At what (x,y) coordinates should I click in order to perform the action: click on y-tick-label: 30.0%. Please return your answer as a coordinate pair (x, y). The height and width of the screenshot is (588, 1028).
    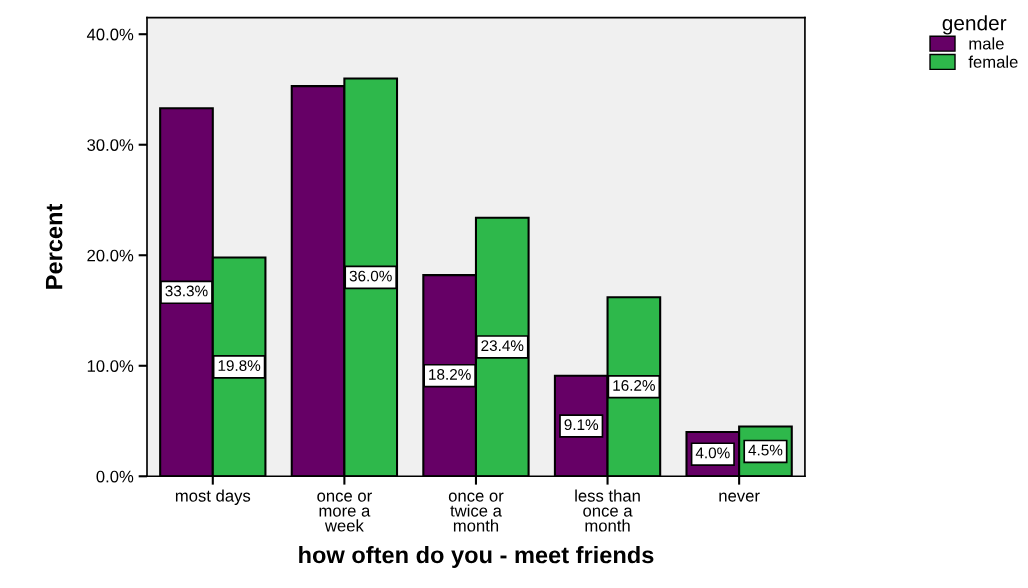
    Looking at the image, I should click on (110, 145).